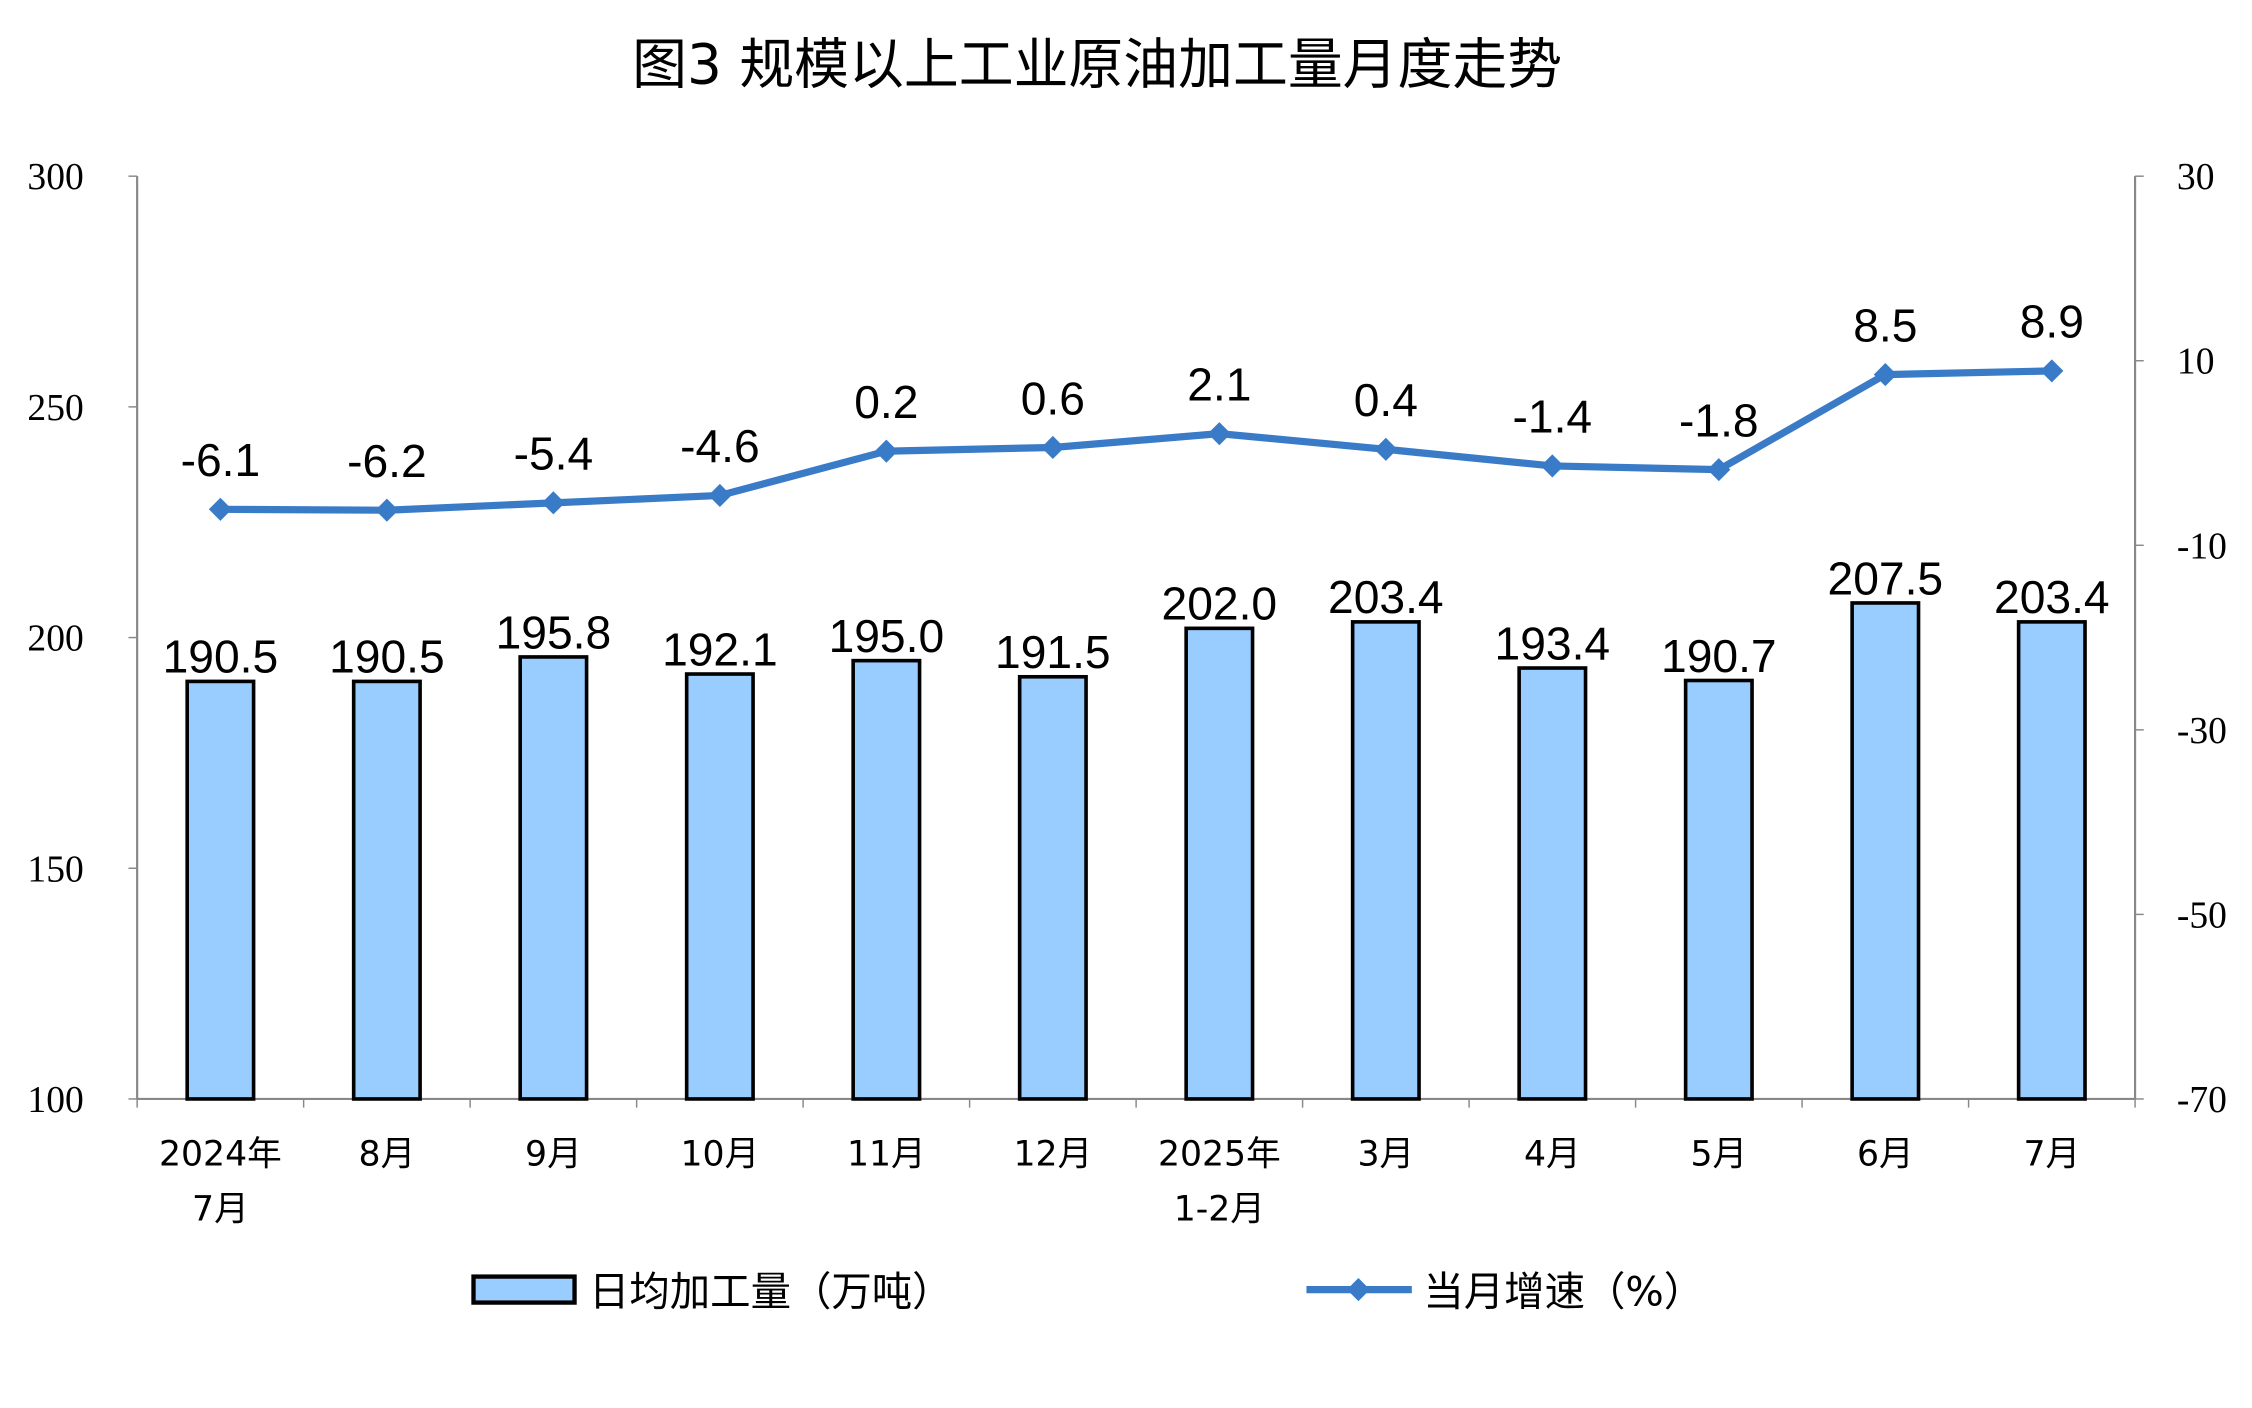 The image size is (2252, 1408). What do you see at coordinates (887, 636) in the screenshot?
I see `bar-data-label: 195.0` at bounding box center [887, 636].